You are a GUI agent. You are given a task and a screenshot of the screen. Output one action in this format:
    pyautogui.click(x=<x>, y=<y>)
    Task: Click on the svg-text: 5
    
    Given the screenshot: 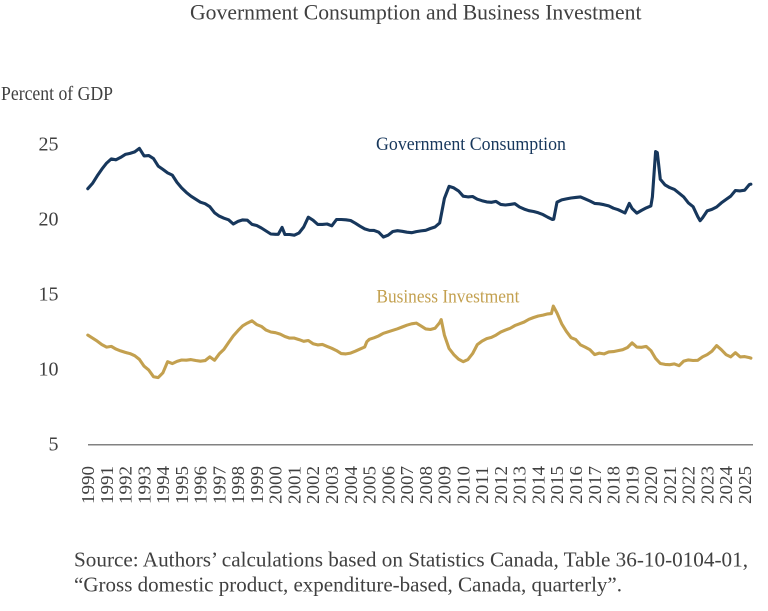 What is the action you would take?
    pyautogui.click(x=54, y=445)
    